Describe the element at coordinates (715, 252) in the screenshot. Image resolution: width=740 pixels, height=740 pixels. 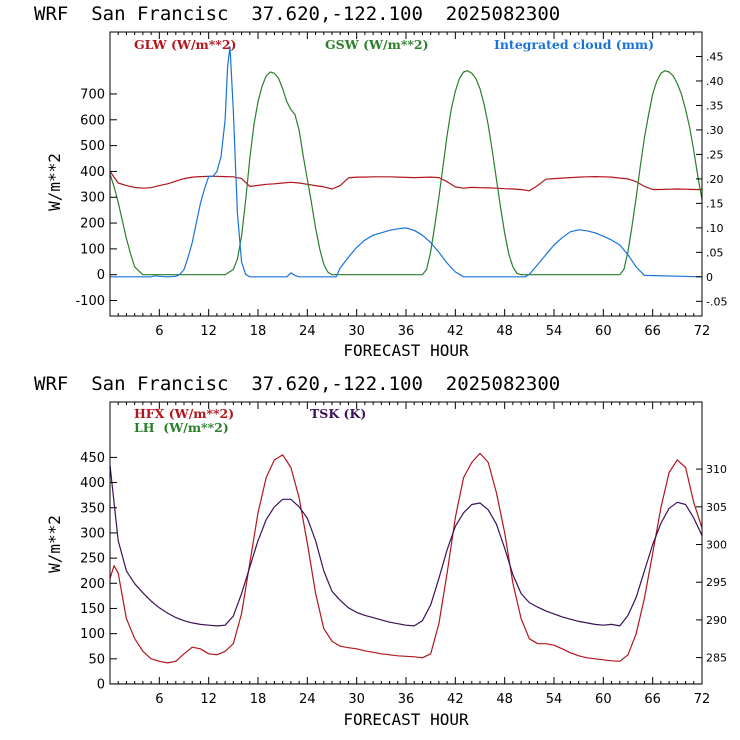
I see `y2-tick-label: .05` at that location.